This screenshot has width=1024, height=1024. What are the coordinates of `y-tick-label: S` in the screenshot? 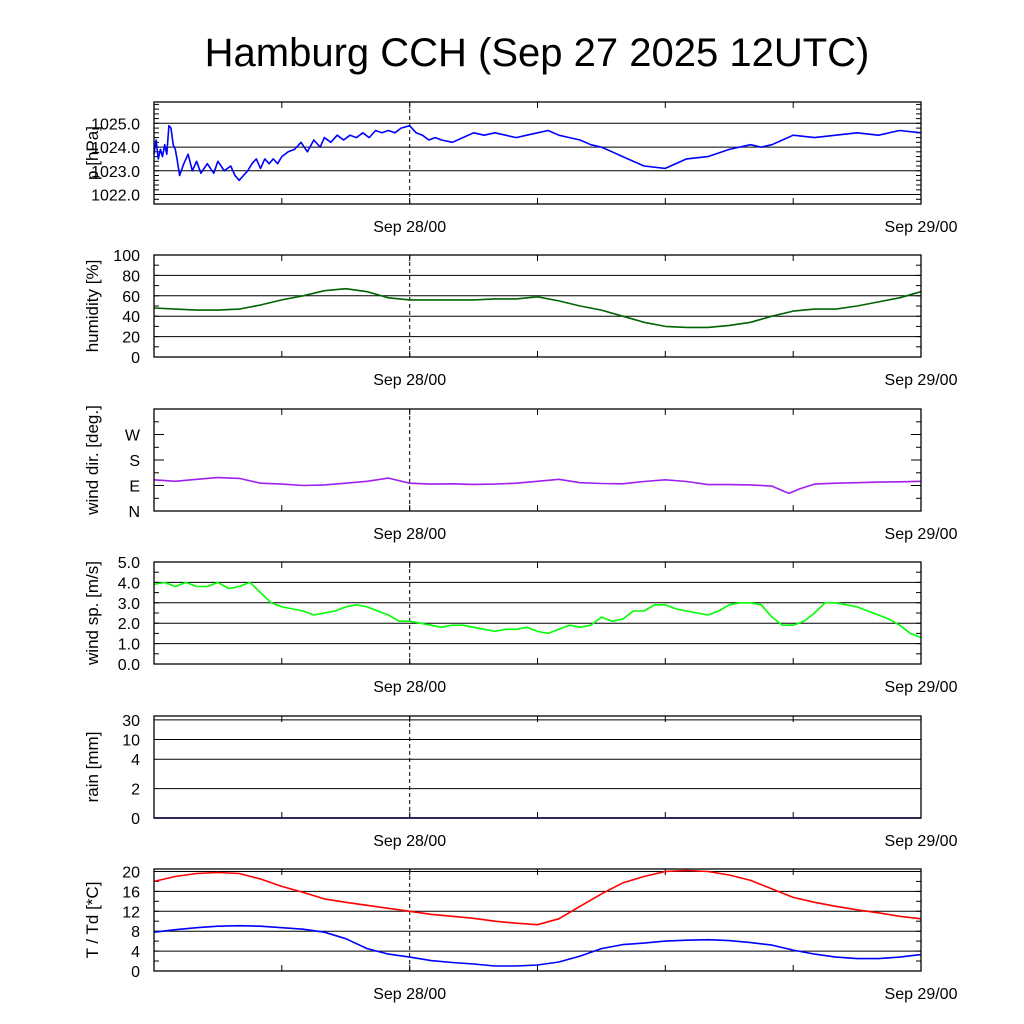 It's located at (134, 461).